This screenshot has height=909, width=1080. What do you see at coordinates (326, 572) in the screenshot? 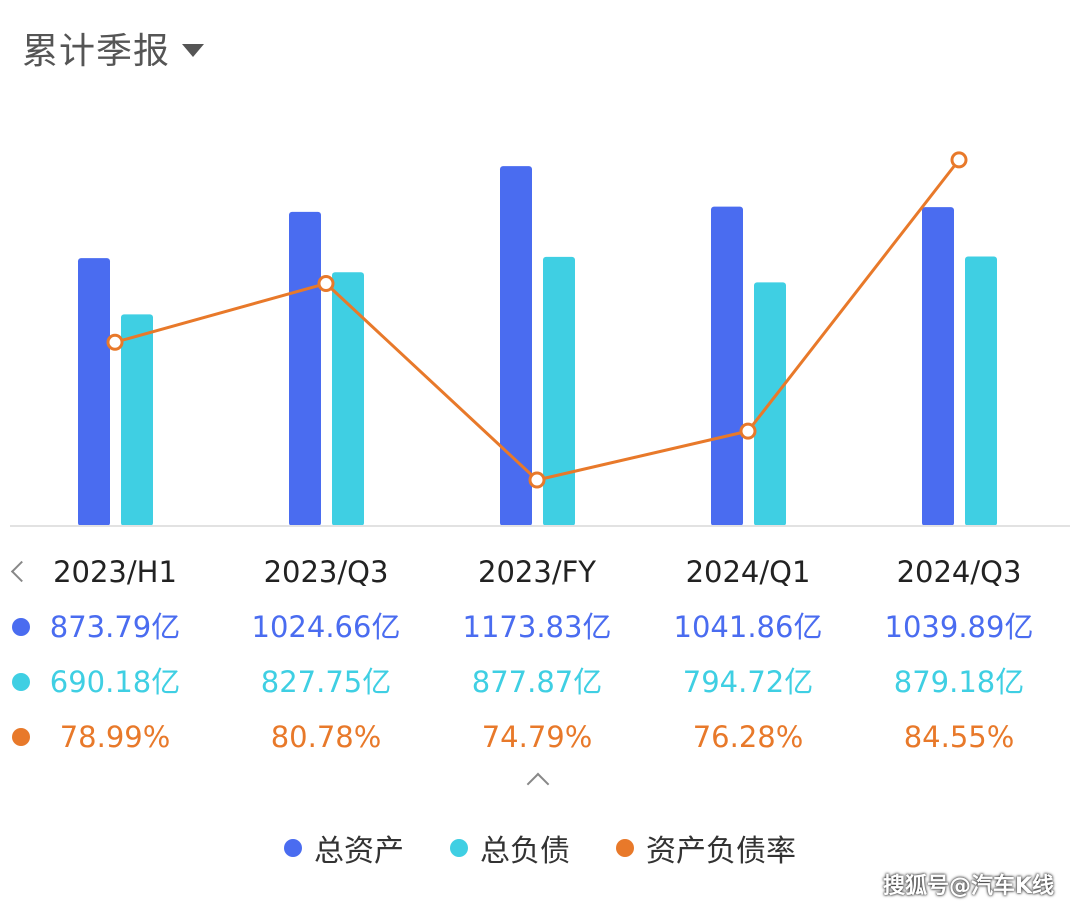
I see `category-label: 2023/Q3` at bounding box center [326, 572].